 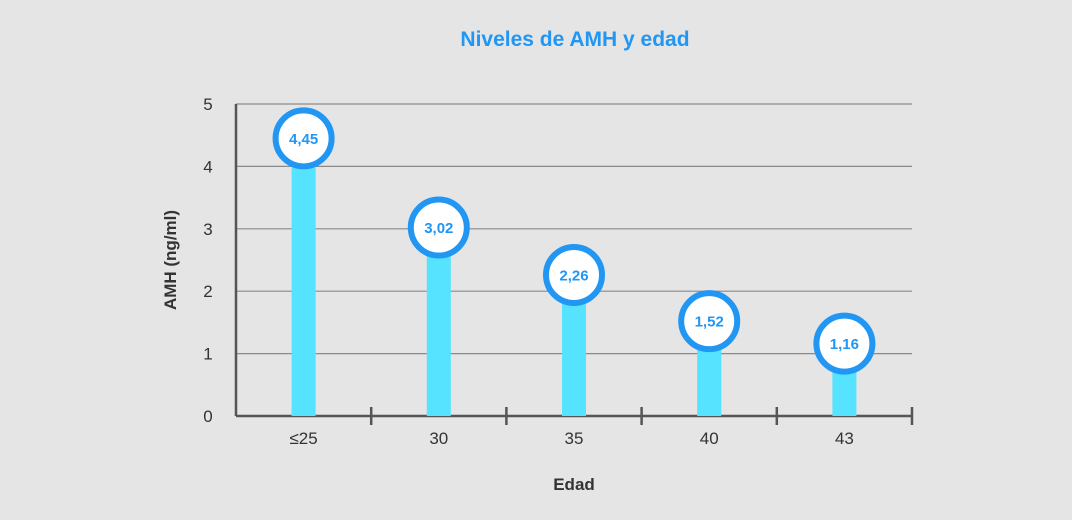 I want to click on data-label: 1,52, so click(x=709, y=322).